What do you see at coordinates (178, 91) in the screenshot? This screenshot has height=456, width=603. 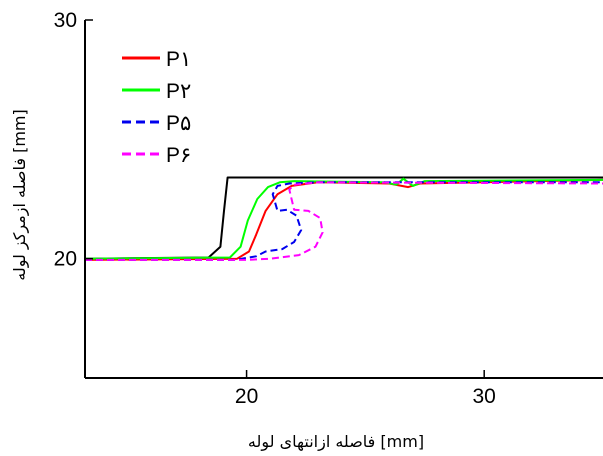 I see `legend-label: P۲` at bounding box center [178, 91].